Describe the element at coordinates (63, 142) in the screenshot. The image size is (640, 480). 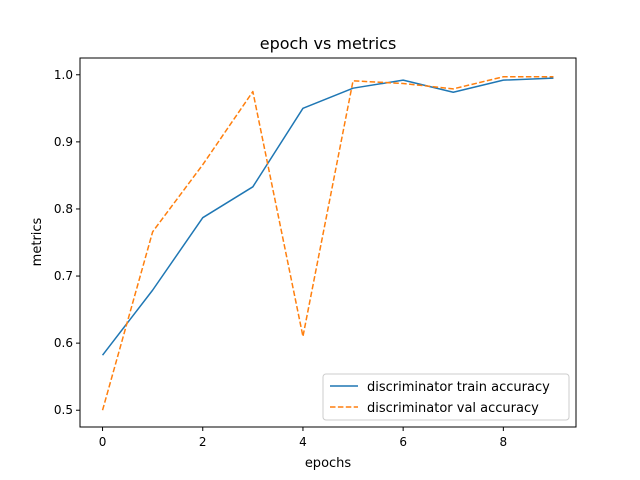
I see `y-tick-label: 0.9` at that location.